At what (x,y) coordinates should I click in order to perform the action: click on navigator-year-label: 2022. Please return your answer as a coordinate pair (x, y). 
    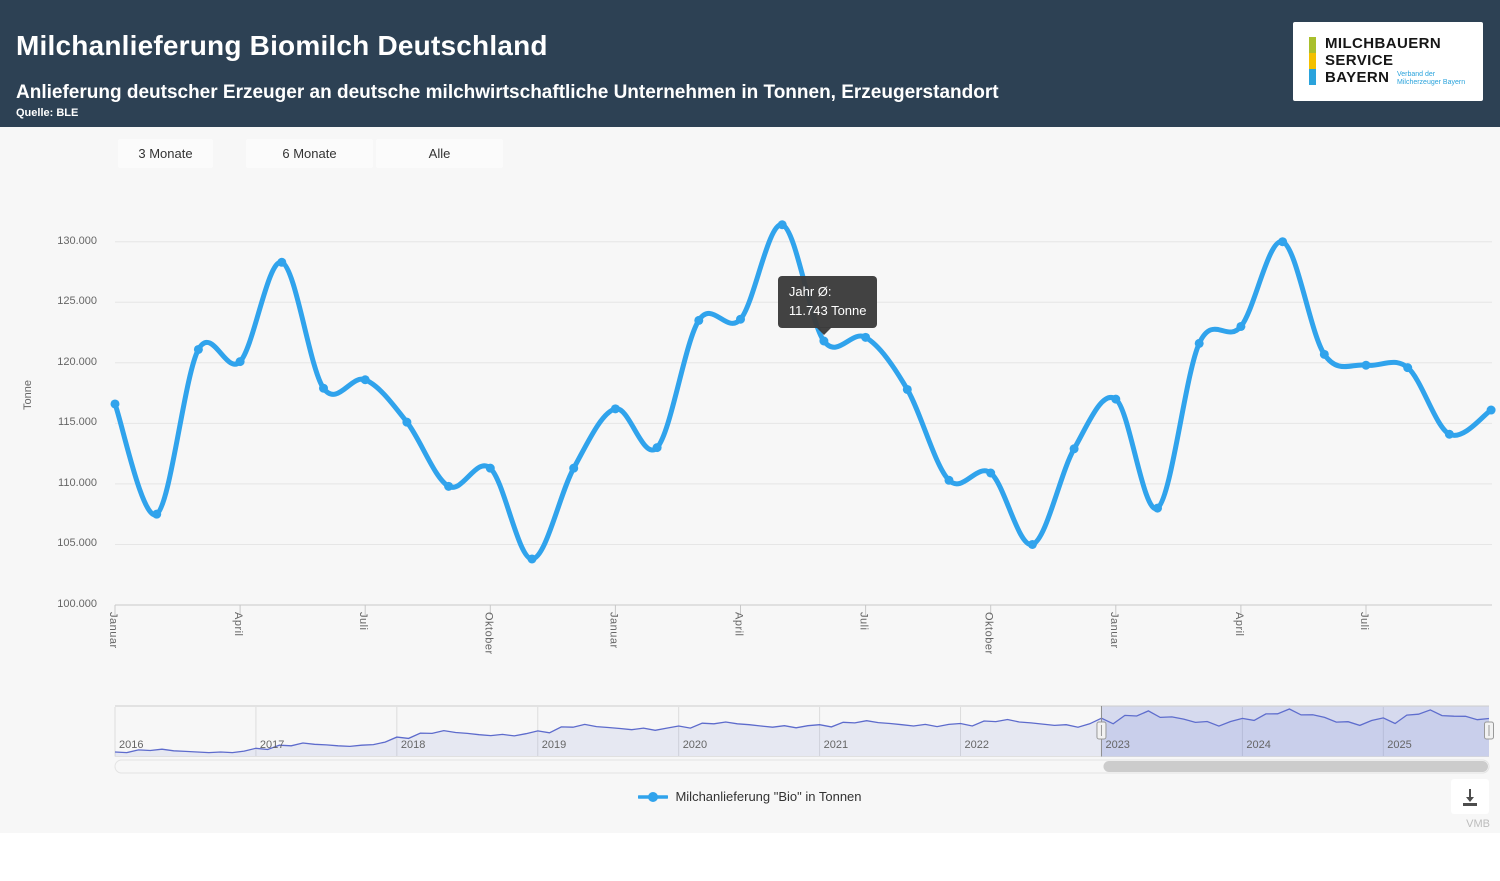
    Looking at the image, I should click on (977, 745).